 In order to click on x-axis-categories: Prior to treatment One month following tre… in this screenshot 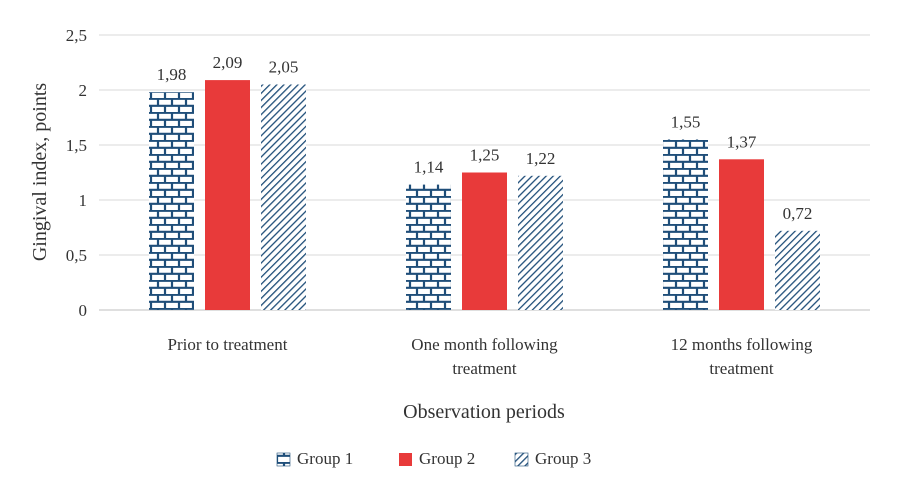, I will do `click(490, 356)`.